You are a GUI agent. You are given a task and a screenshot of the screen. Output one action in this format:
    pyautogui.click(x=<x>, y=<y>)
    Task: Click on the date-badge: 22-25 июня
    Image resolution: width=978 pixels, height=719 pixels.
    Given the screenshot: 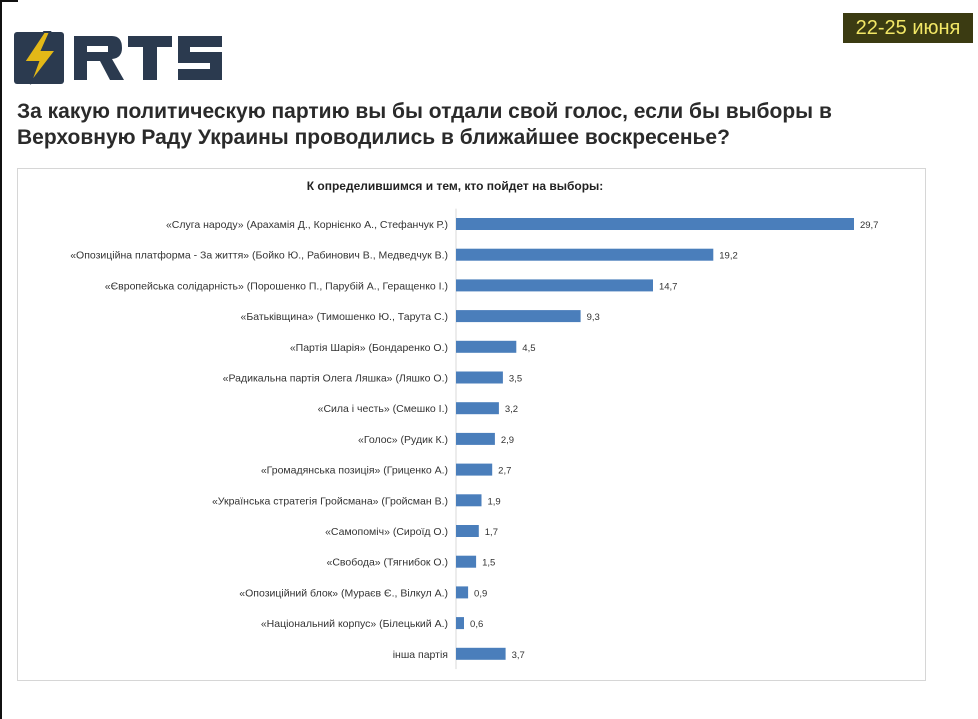 What is the action you would take?
    pyautogui.click(x=908, y=28)
    